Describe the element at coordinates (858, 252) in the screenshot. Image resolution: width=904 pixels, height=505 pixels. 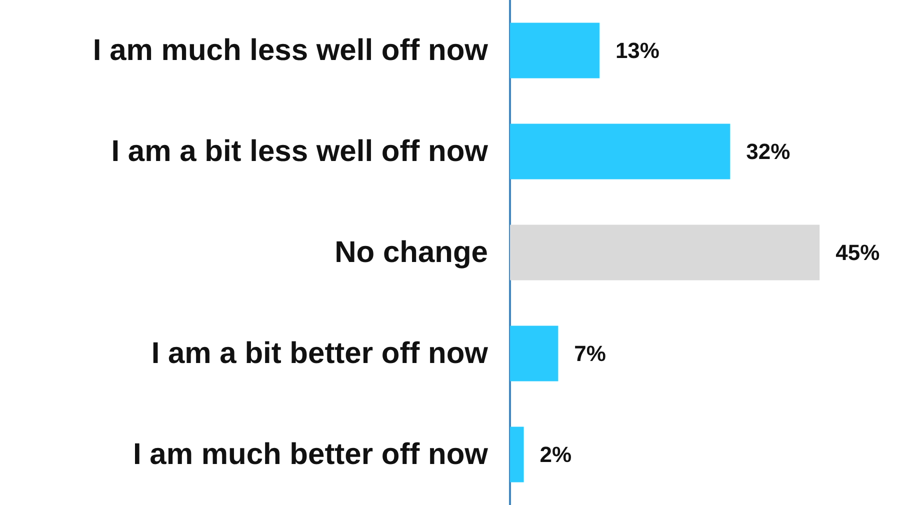
I see `data-label: 45%` at that location.